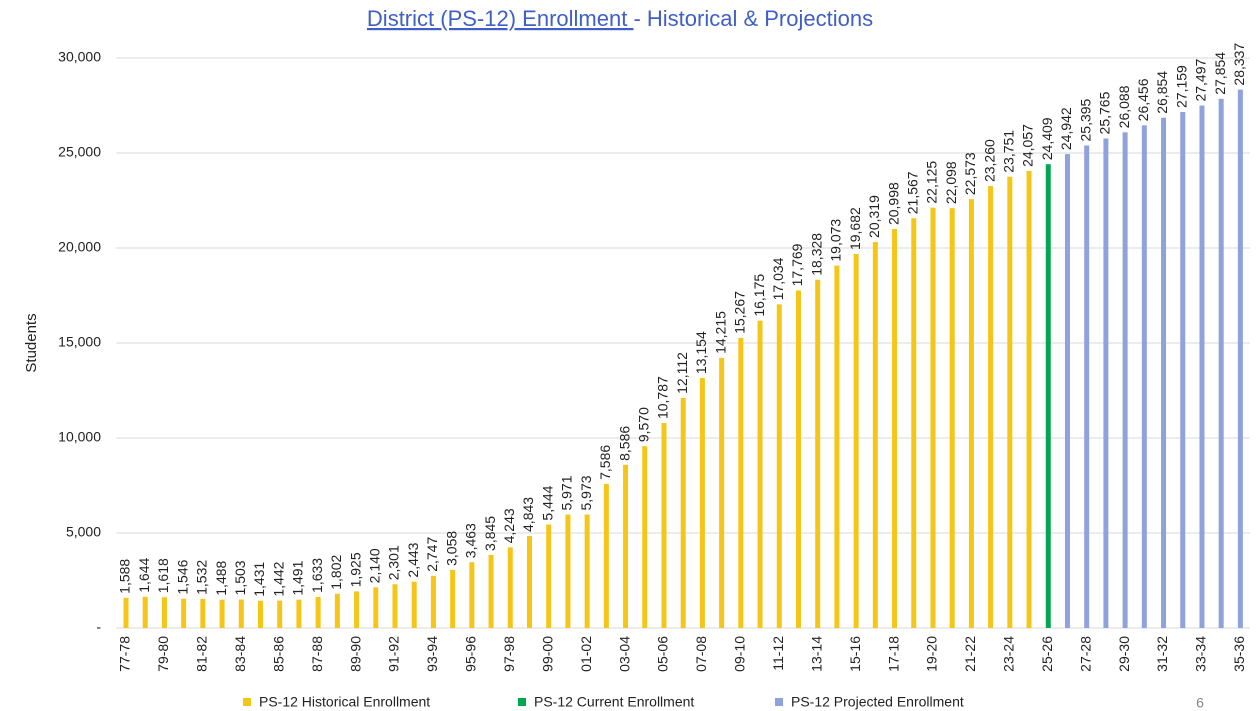 Image resolution: width=1259 pixels, height=711 pixels. Describe the element at coordinates (970, 654) in the screenshot. I see `x-tick-label: 21-22` at that location.